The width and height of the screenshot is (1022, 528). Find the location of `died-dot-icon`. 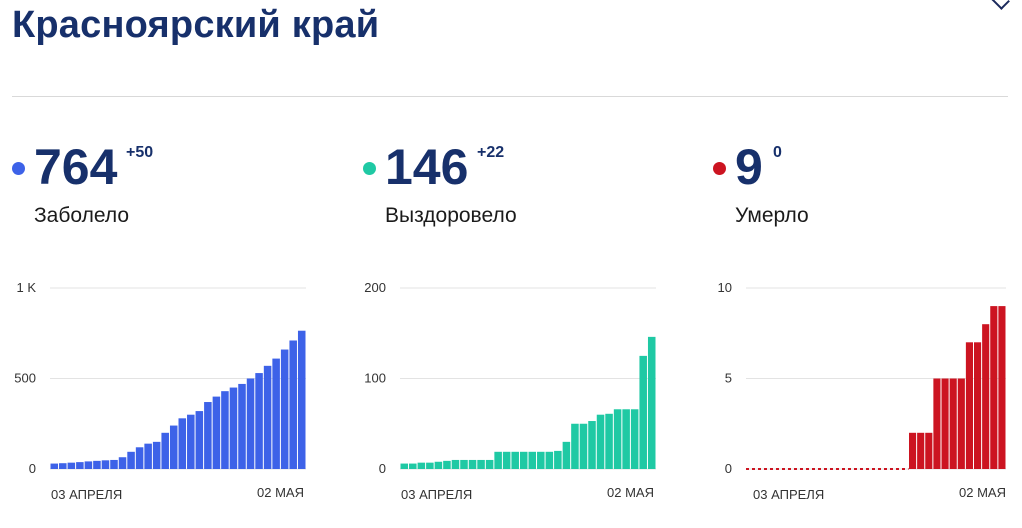

died-dot-icon is located at coordinates (719, 168).